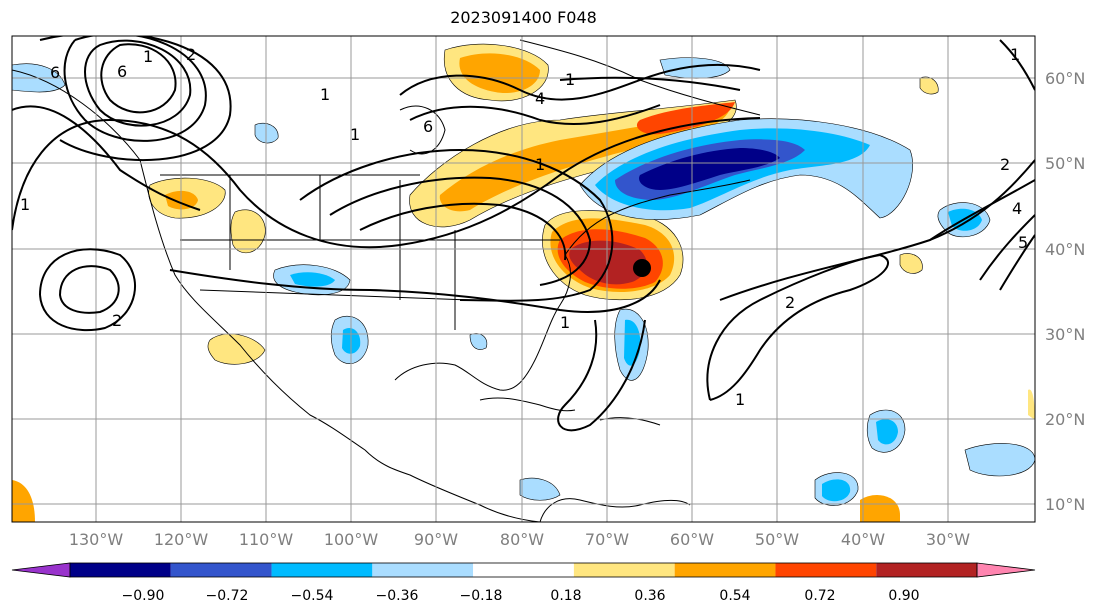 This screenshot has height=615, width=1105. I want to click on lon-label: 90°W, so click(436, 539).